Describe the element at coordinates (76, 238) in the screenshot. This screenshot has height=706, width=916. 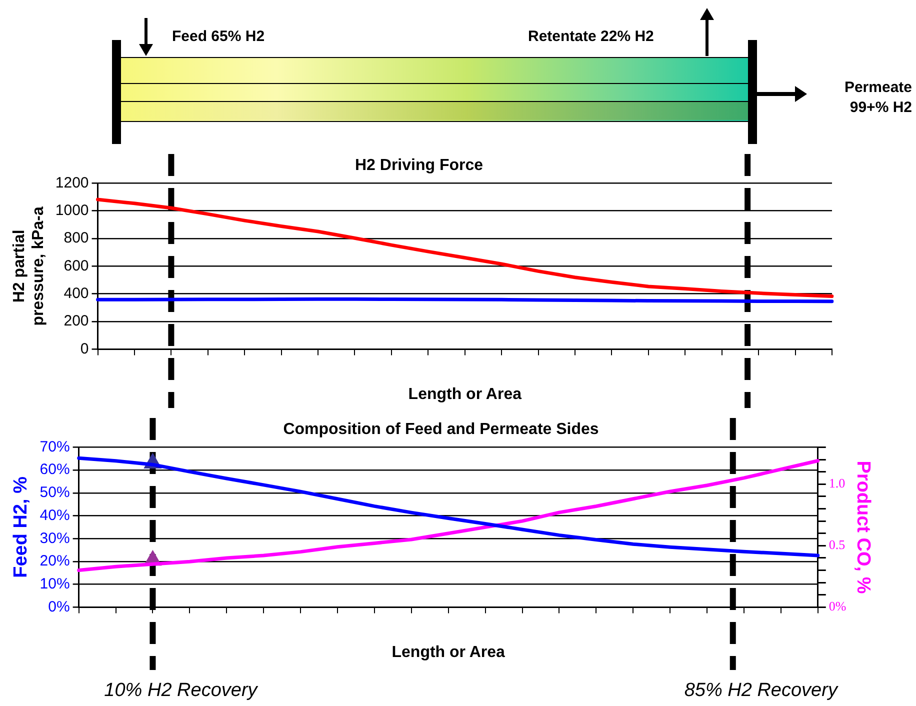
I see `y-tick-label: 800` at that location.